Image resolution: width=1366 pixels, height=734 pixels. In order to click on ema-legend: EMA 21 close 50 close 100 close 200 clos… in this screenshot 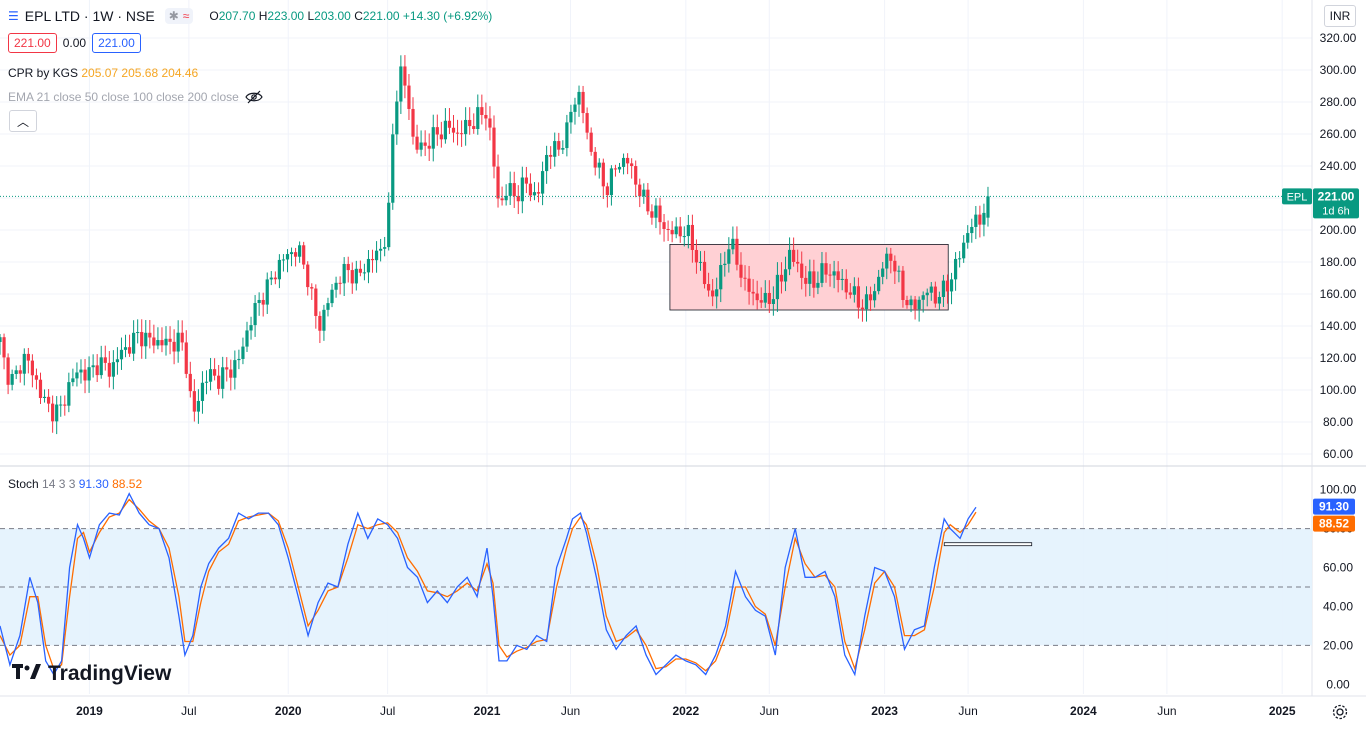, I will do `click(135, 97)`.